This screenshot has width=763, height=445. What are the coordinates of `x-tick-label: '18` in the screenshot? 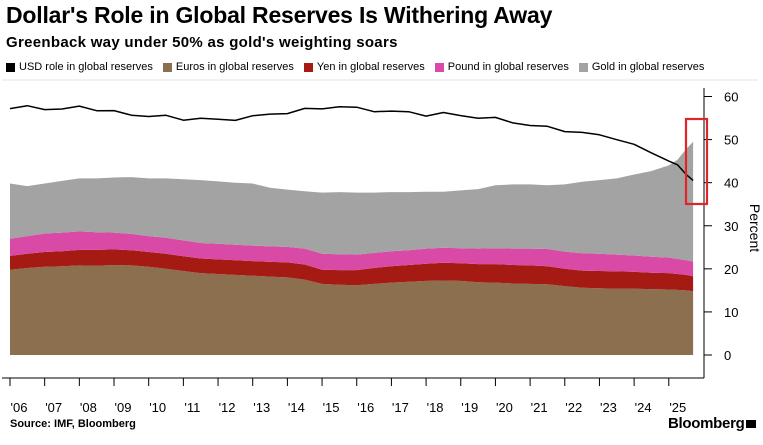 It's located at (435, 407).